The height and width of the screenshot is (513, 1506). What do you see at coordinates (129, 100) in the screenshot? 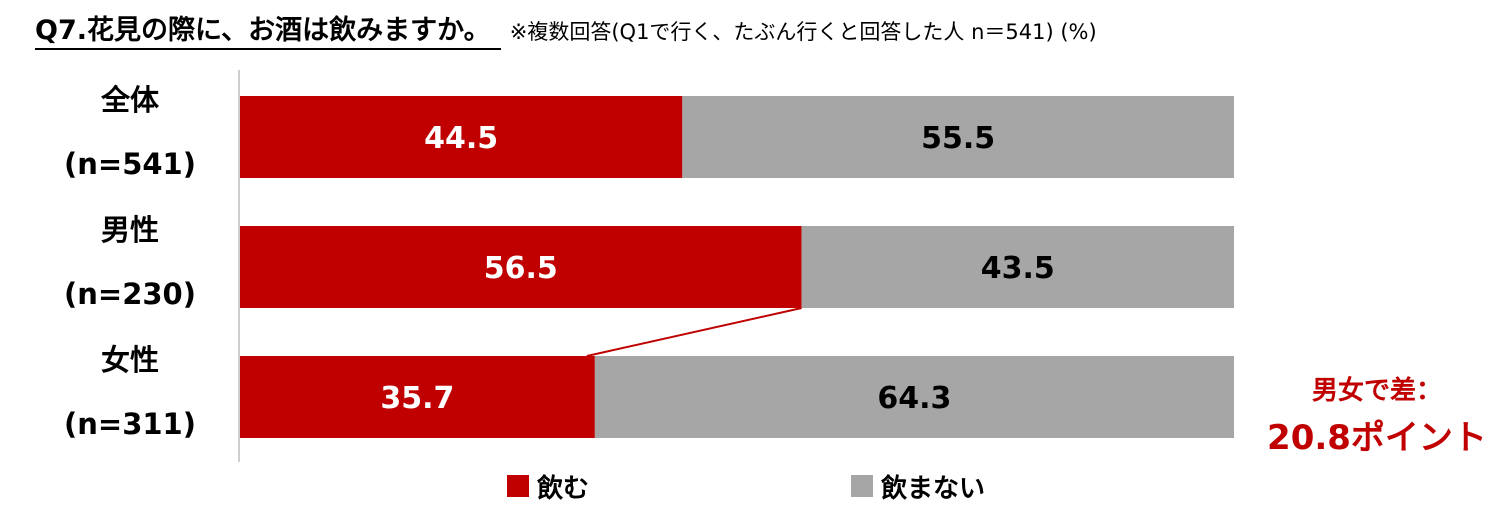
I see `category-label-total: 全体` at bounding box center [129, 100].